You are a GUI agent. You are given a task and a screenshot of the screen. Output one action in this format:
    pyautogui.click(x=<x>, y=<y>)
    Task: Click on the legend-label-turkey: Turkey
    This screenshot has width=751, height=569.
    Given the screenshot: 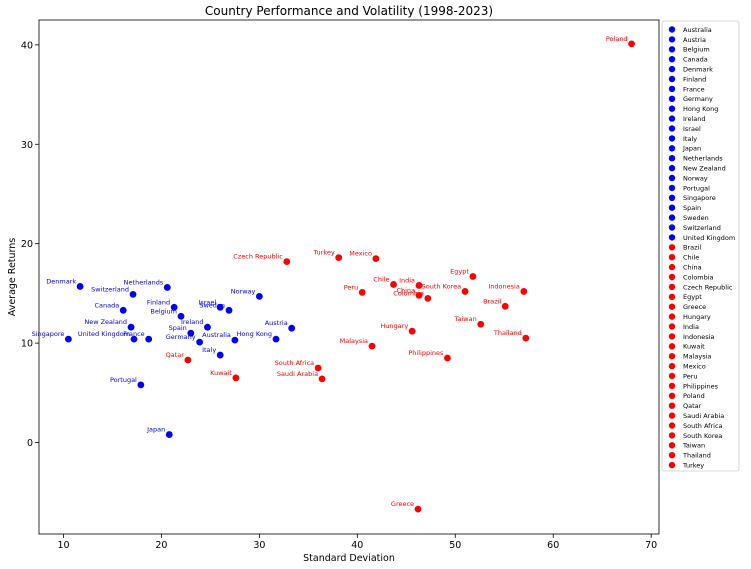 What is the action you would take?
    pyautogui.click(x=693, y=466)
    